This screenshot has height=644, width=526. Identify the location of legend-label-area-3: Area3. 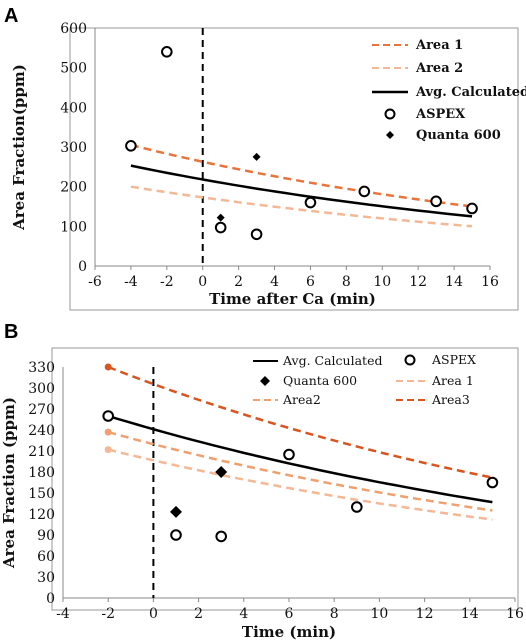
(450, 399).